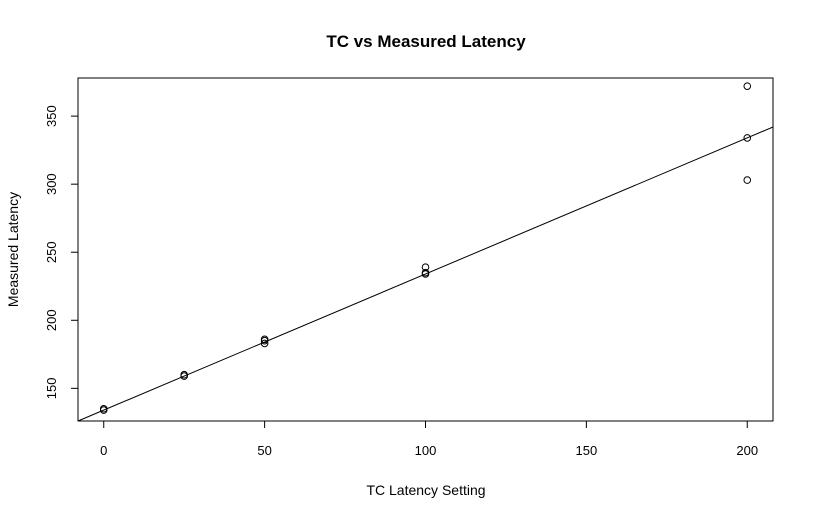  I want to click on y-axis: 150 200 250 300 350, so click(61, 252).